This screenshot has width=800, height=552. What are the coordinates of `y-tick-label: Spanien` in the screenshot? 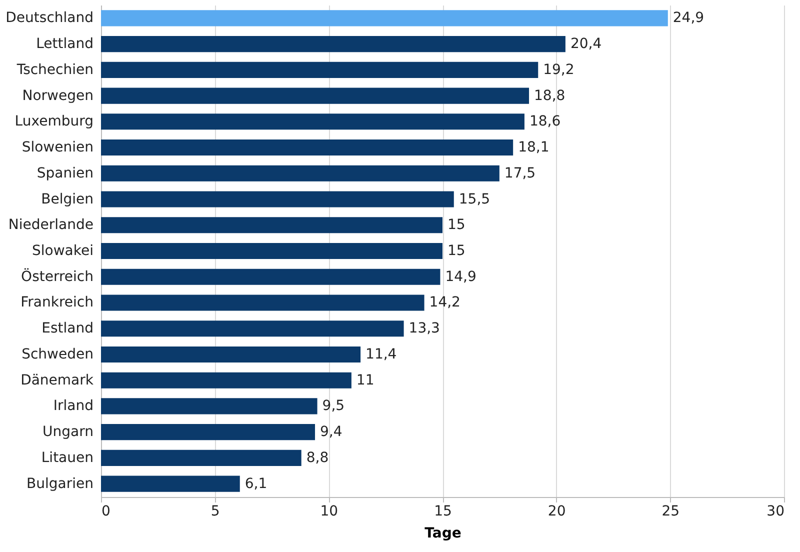 It's located at (65, 173).